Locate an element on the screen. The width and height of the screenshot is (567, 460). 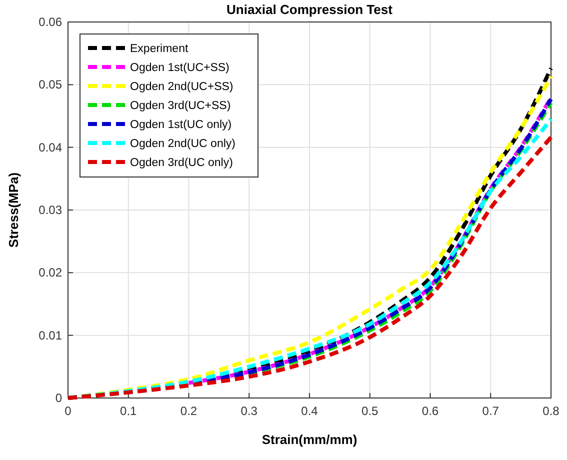
x-axis-title: Strain(mm/mm) is located at coordinates (310, 439).